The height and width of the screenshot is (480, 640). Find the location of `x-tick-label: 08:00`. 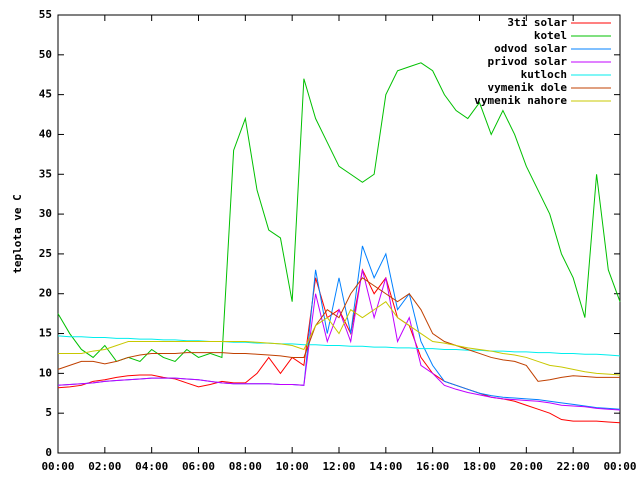

x-tick-label: 08:00 is located at coordinates (245, 466).